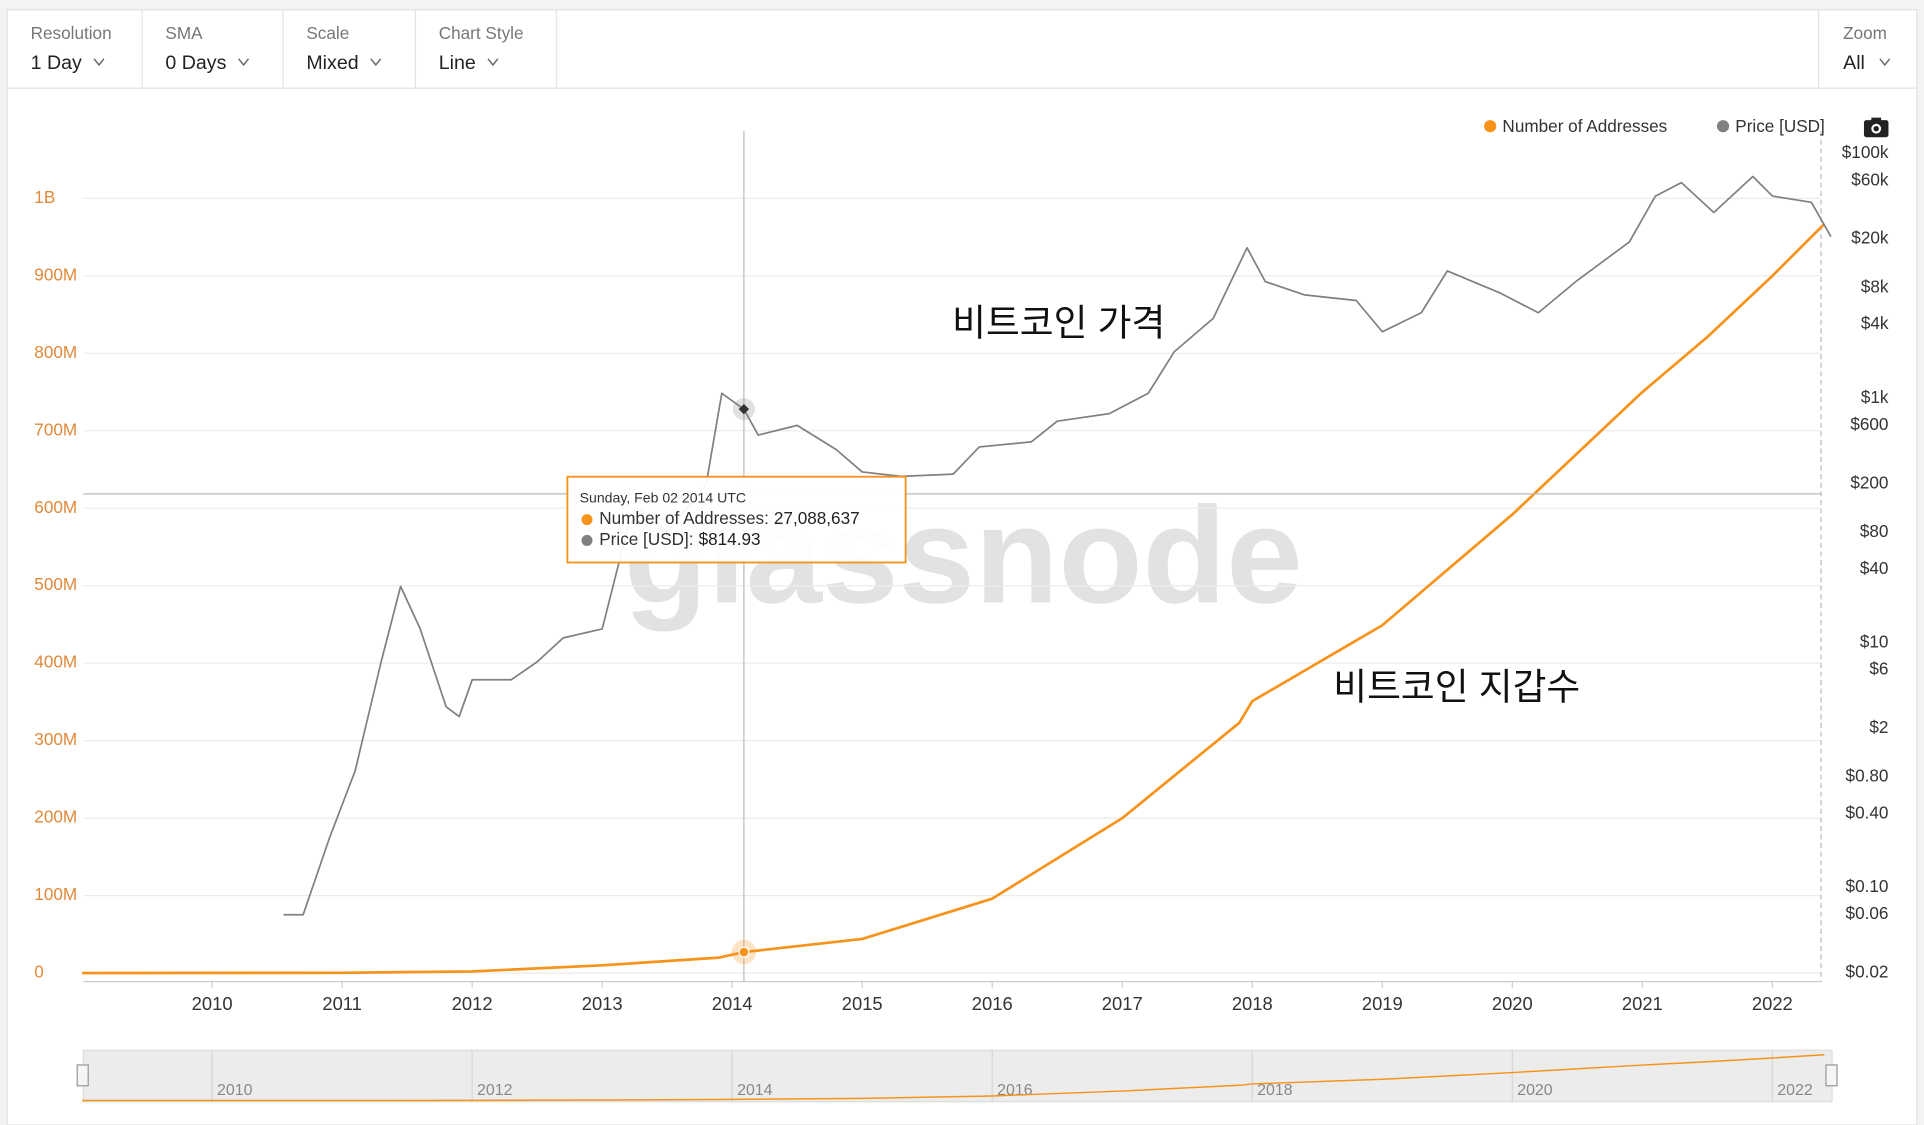 The width and height of the screenshot is (1924, 1125). What do you see at coordinates (472, 1003) in the screenshot?
I see `x-tick-label: 2012` at bounding box center [472, 1003].